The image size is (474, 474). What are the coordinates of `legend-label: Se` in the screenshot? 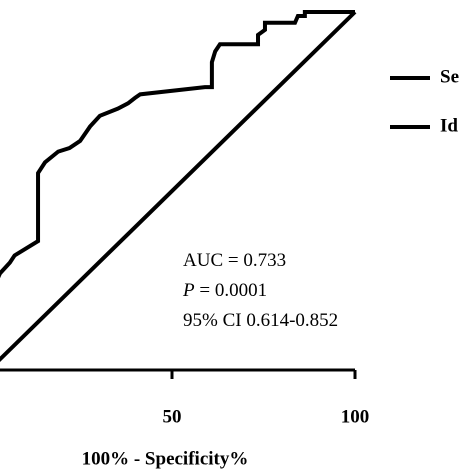 It's located at (449, 76).